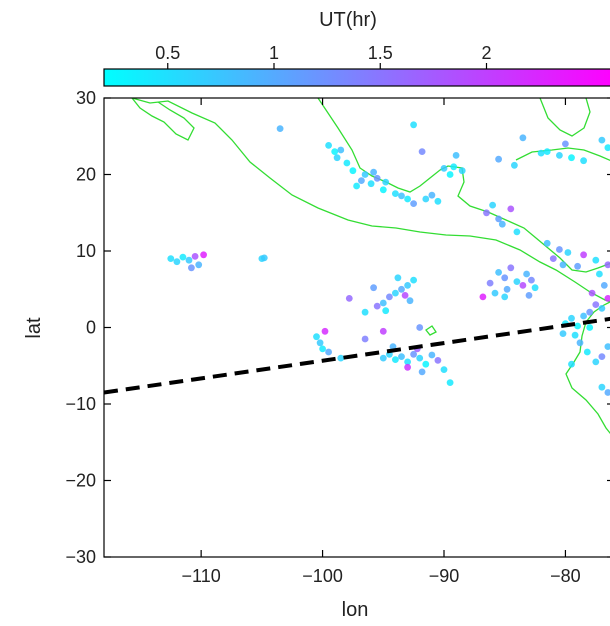 This screenshot has width=610, height=626. I want to click on colorbar-tick-label: 1.5, so click(380, 53).